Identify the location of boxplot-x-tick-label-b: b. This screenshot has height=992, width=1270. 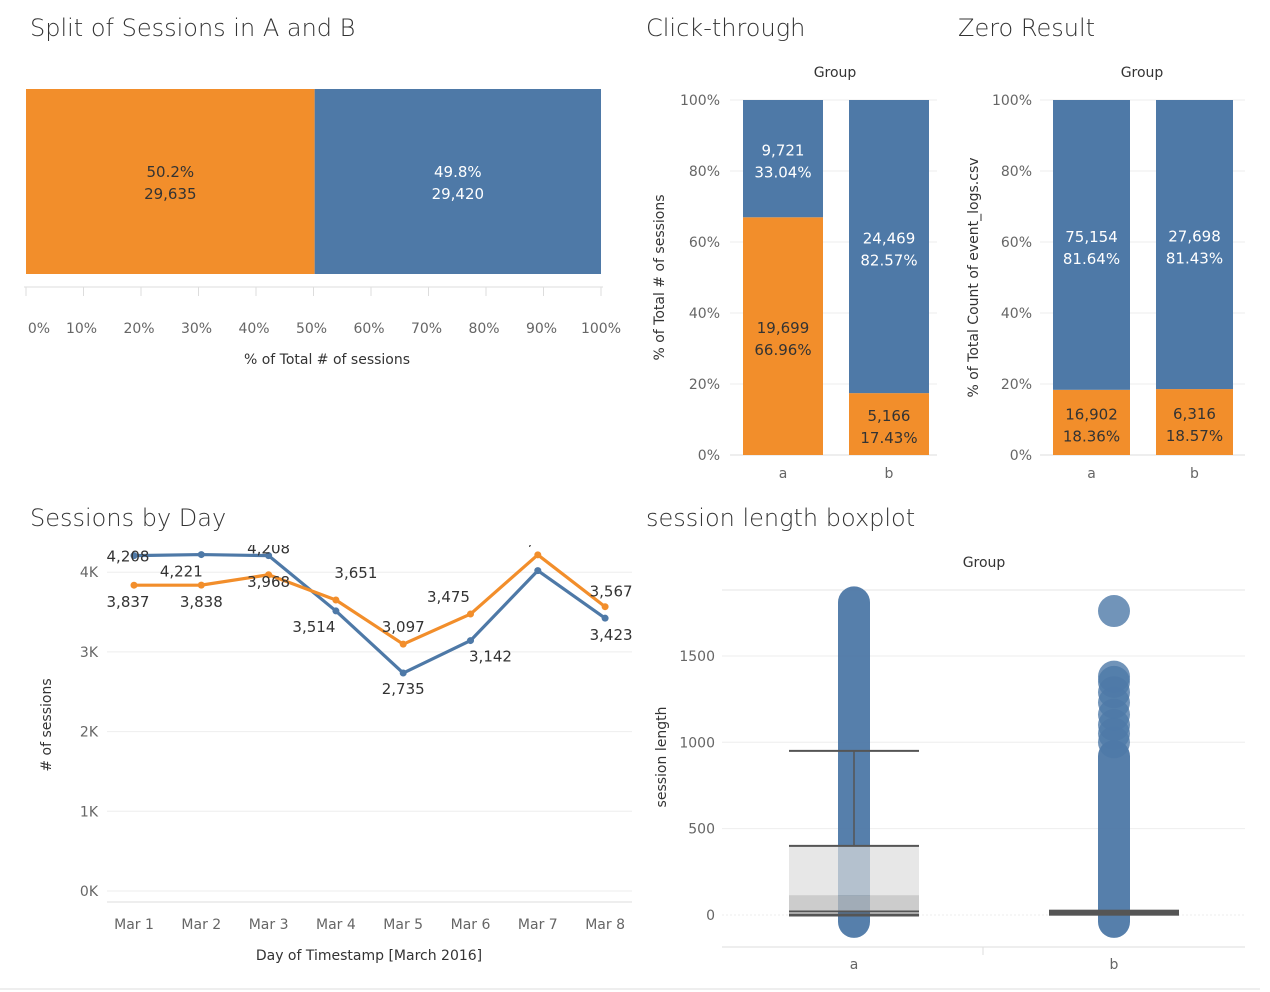
(1114, 965).